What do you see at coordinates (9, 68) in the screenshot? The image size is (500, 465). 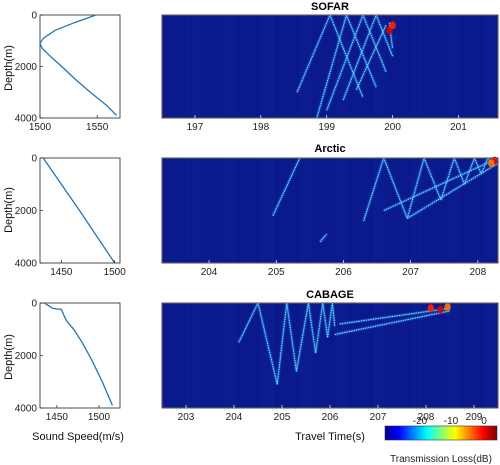 I see `depth-label-1: Depth(m)` at bounding box center [9, 68].